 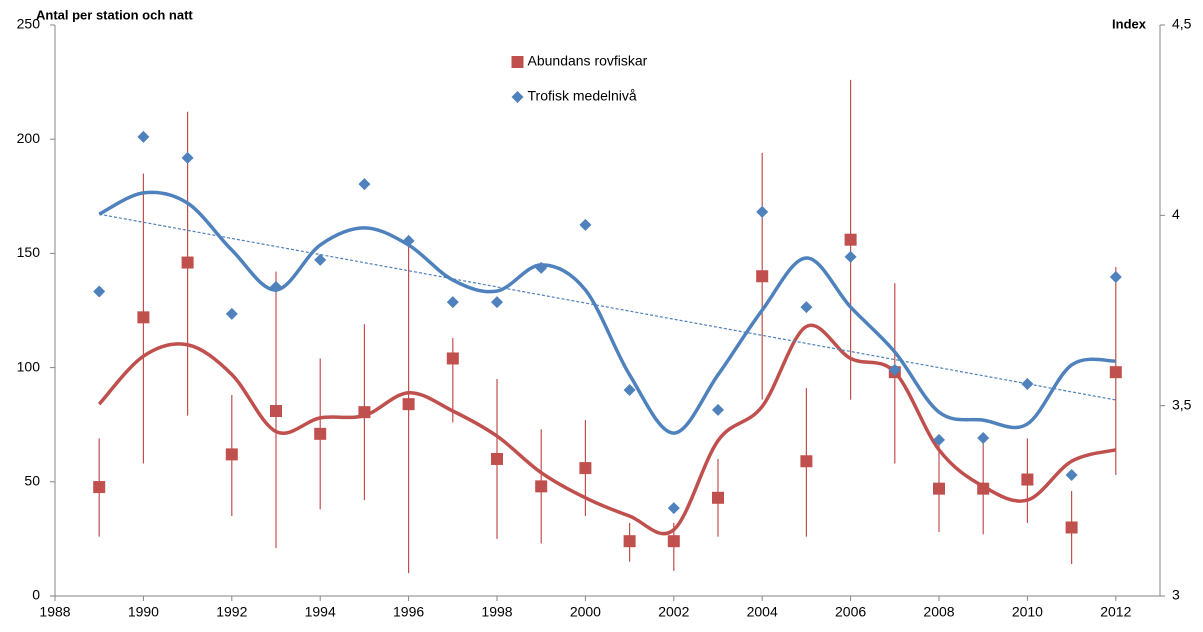 What do you see at coordinates (588, 61) in the screenshot?
I see `legend-label: Abundans rovfiskar` at bounding box center [588, 61].